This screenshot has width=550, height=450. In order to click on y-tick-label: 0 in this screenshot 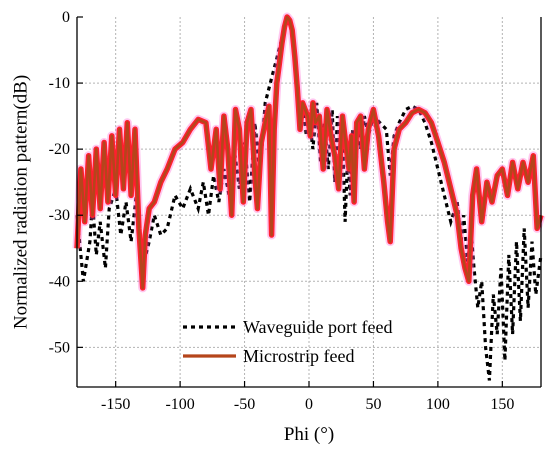, I will do `click(66, 17)`.